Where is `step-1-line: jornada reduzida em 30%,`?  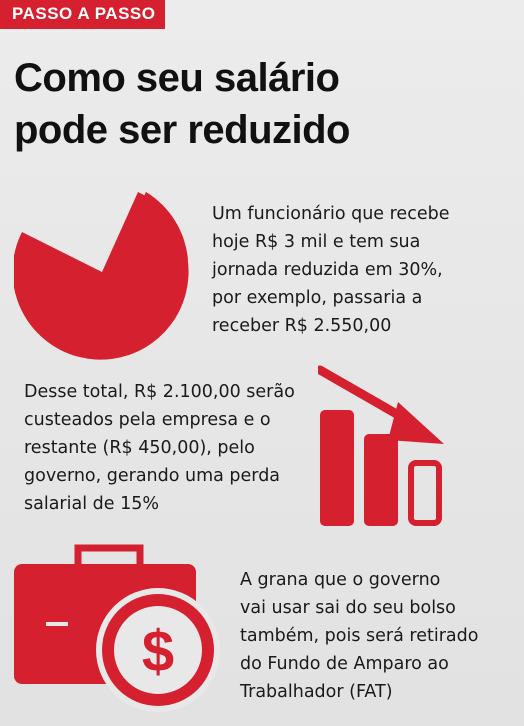 step-1-line: jornada reduzida em 30%, is located at coordinates (327, 270).